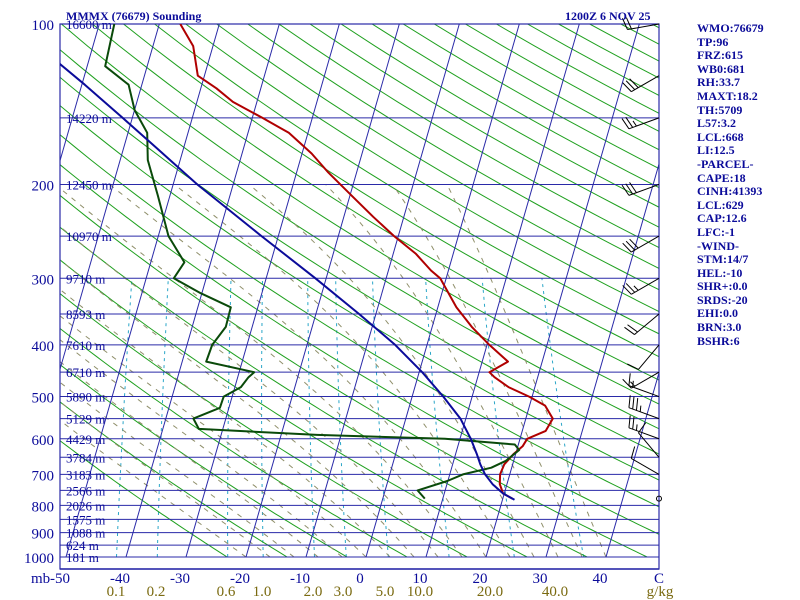  Describe the element at coordinates (39, 559) in the screenshot. I see `pressure-tick-label: 1000` at that location.